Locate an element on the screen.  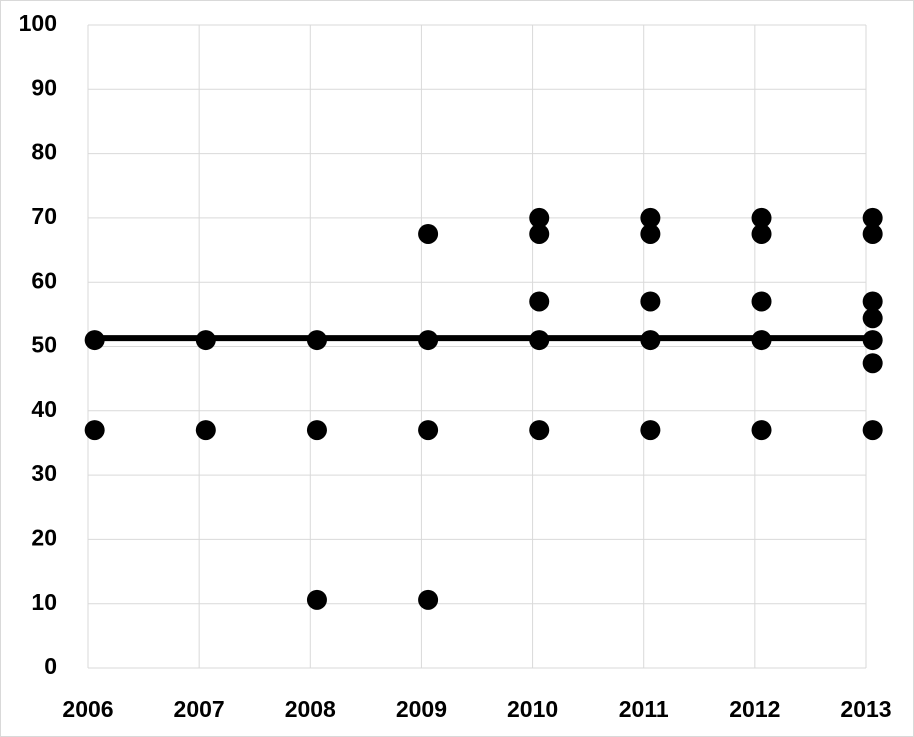
y-tick-label: 70 is located at coordinates (44, 216).